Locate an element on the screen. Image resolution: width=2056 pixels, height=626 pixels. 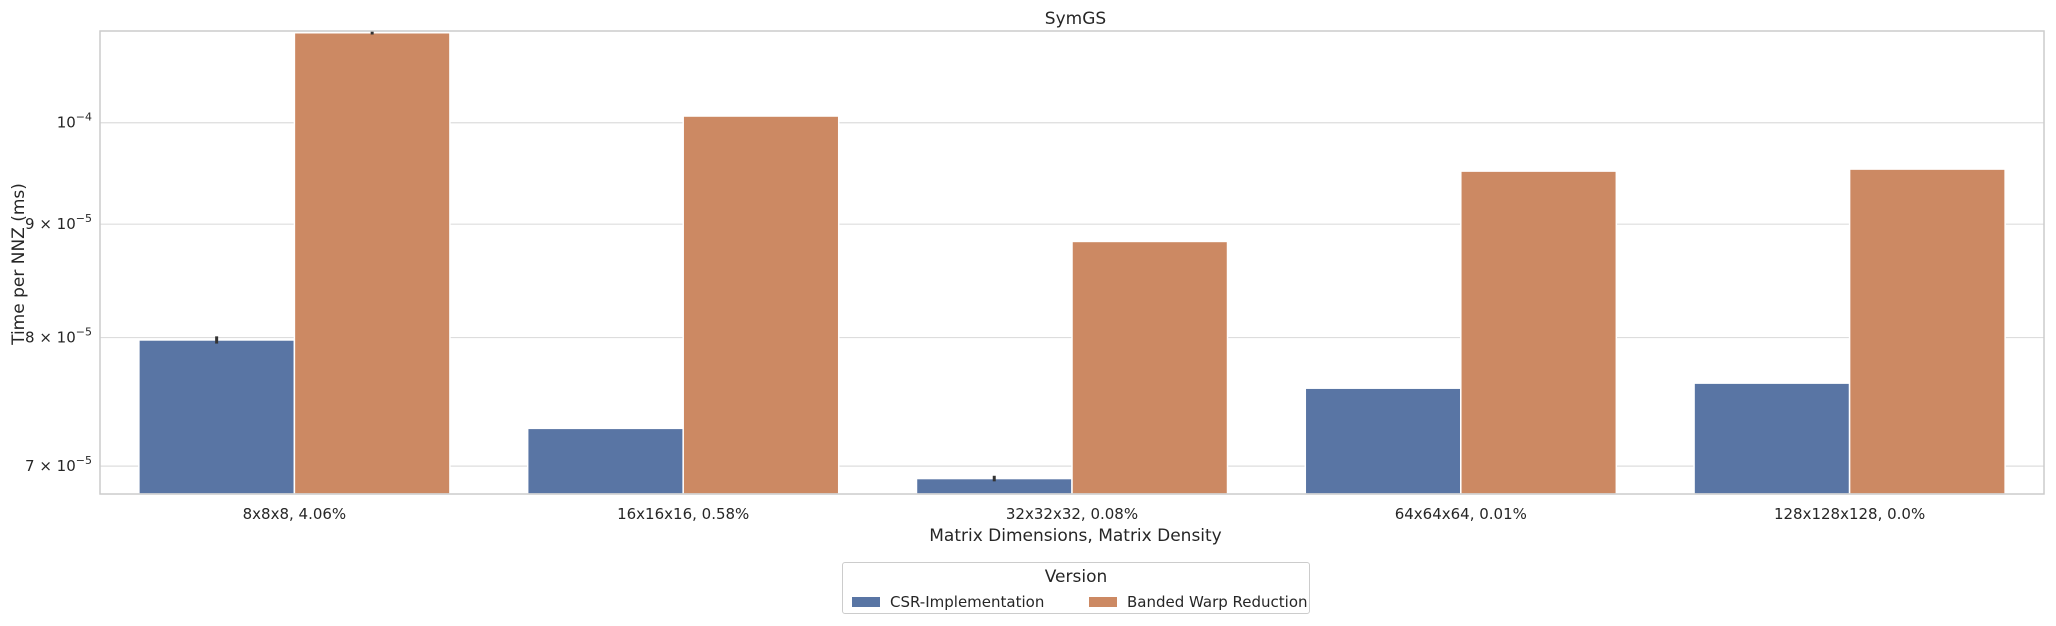
x-tick-label: 32x32x32, 0.08% is located at coordinates (1072, 514).